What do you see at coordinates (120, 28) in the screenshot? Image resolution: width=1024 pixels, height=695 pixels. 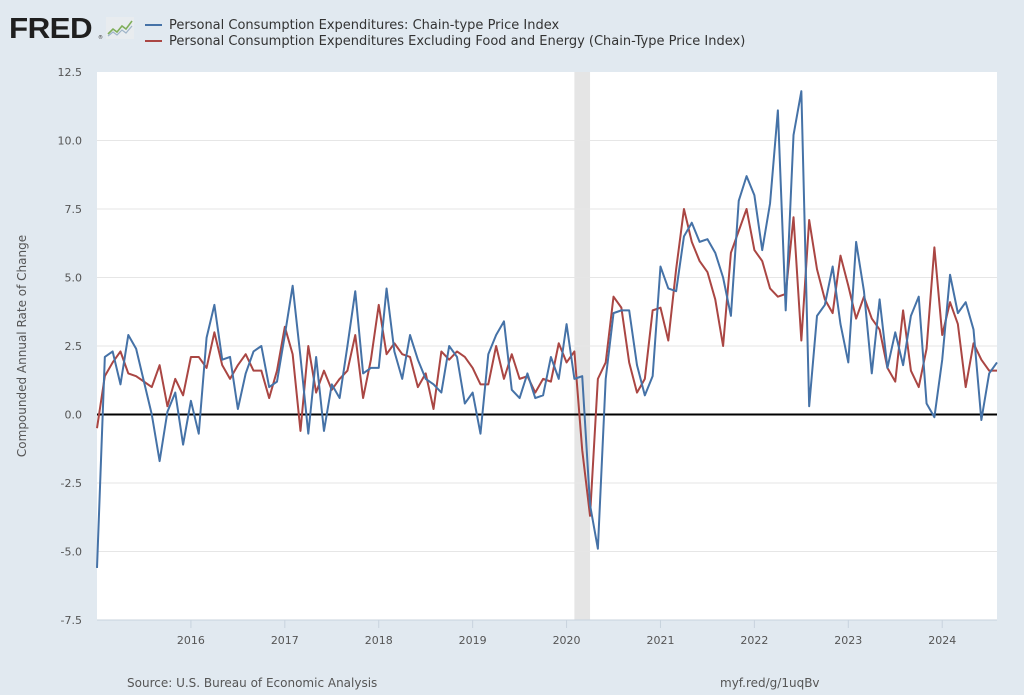 I see `fred-chart-icon` at bounding box center [120, 28].